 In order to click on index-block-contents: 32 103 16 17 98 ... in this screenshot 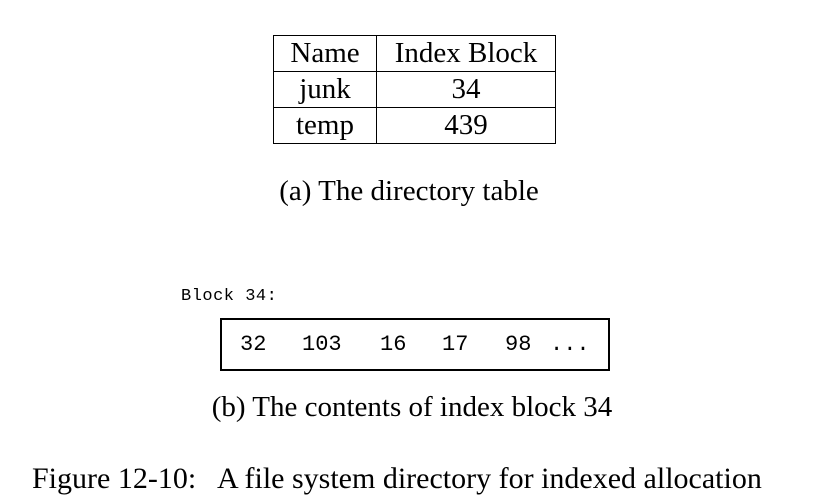, I will do `click(415, 344)`.